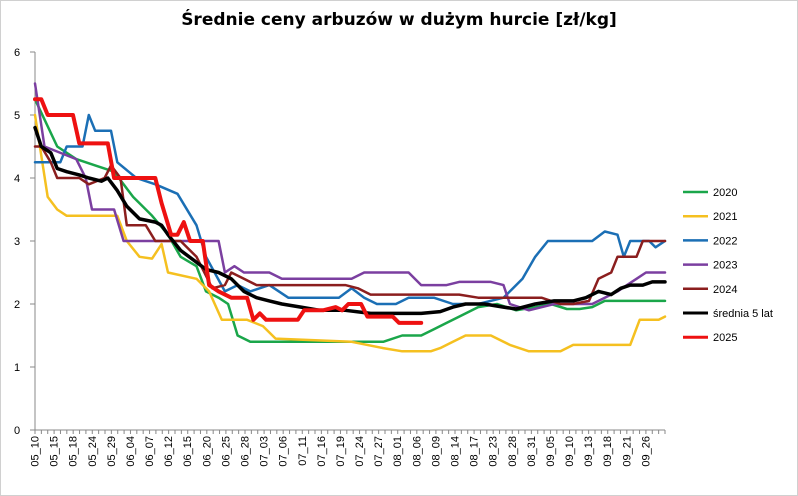 This screenshot has height=496, width=798. What do you see at coordinates (74, 451) in the screenshot?
I see `x-tick-label: 05_18` at bounding box center [74, 451].